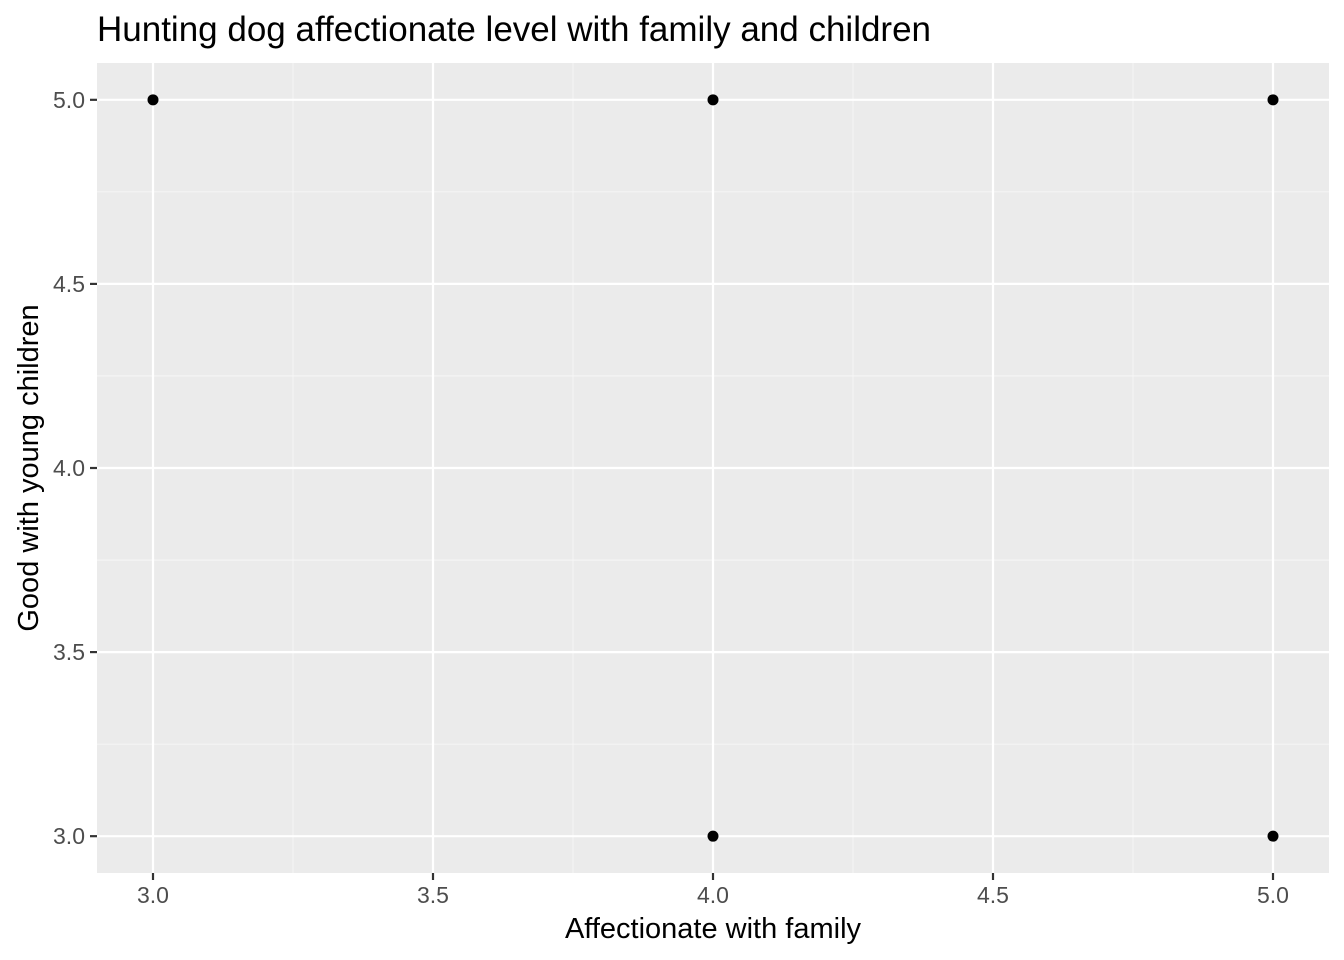 The height and width of the screenshot is (960, 1344). I want to click on y-tick-label: 3.0, so click(69, 836).